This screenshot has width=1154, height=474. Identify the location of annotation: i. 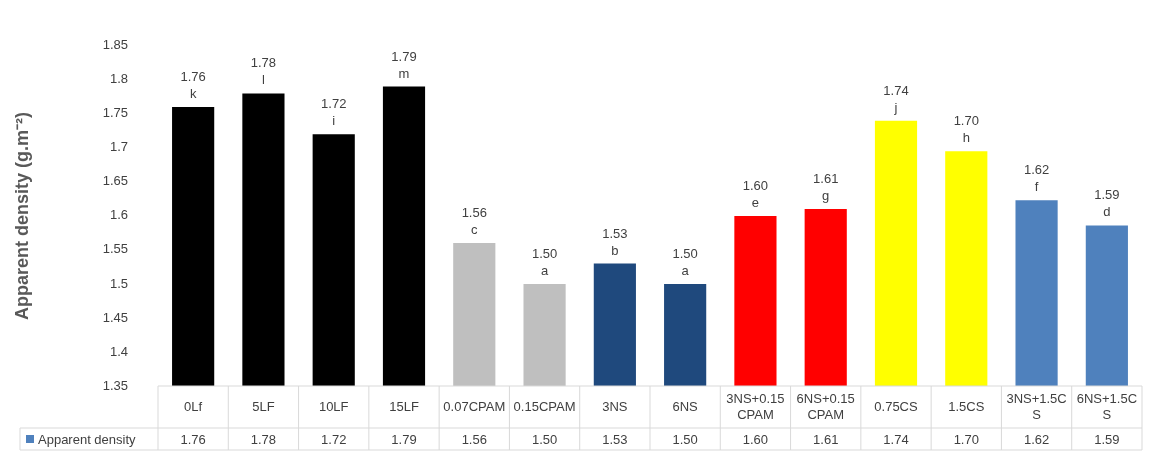
(334, 121).